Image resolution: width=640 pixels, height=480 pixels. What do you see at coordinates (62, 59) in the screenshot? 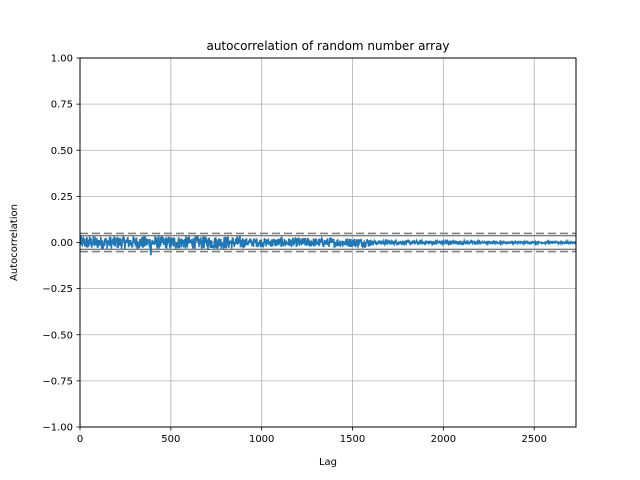
I see `y-tick-label: 1.00` at bounding box center [62, 59].